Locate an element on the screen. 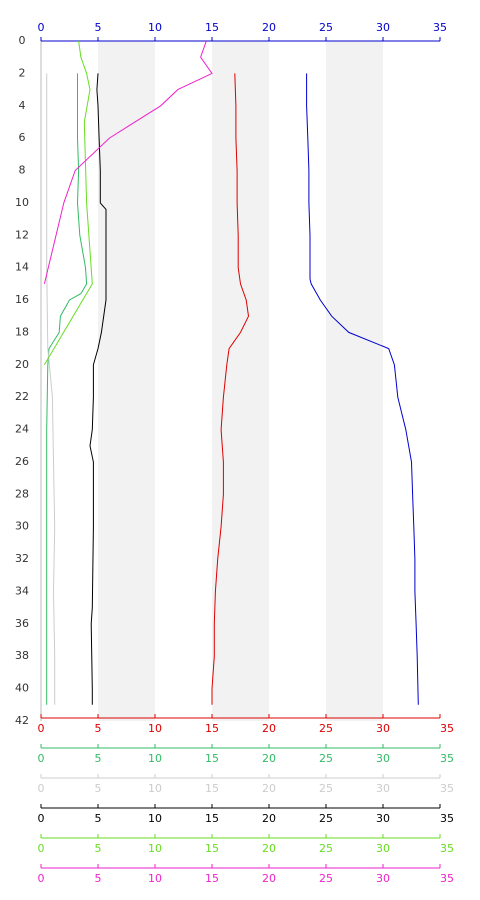 This screenshot has height=900, width=480. y-tick-label: 32 is located at coordinates (22, 558).